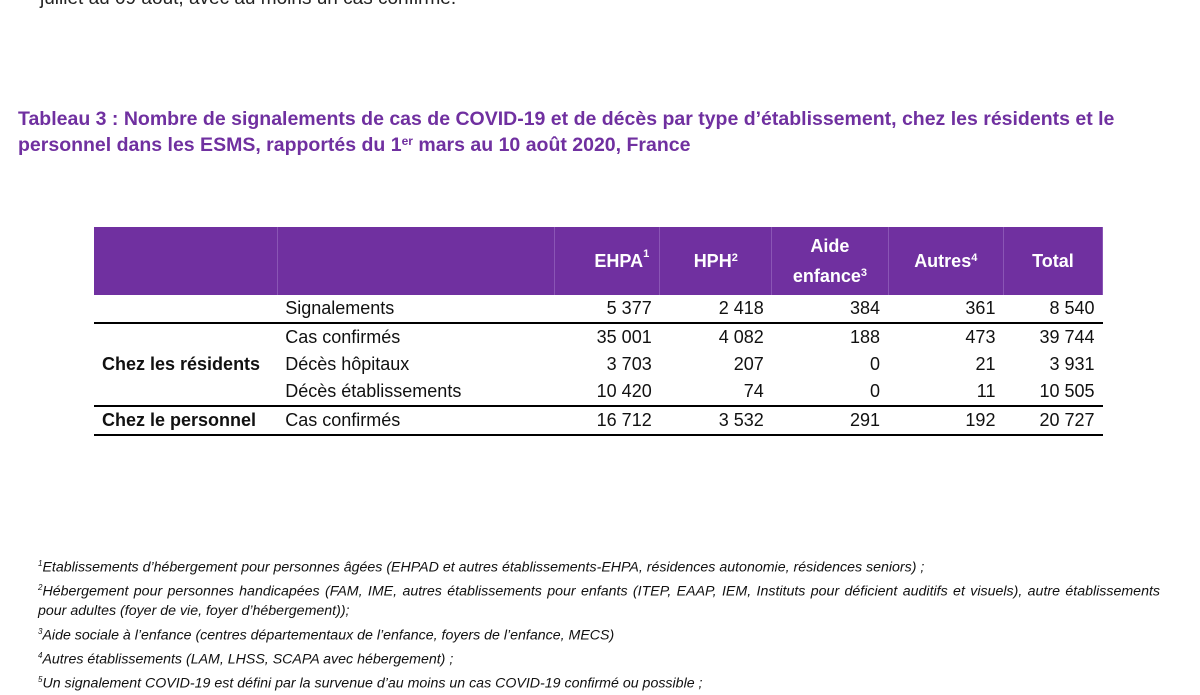  I want to click on cell-autres: 21, so click(985, 364).